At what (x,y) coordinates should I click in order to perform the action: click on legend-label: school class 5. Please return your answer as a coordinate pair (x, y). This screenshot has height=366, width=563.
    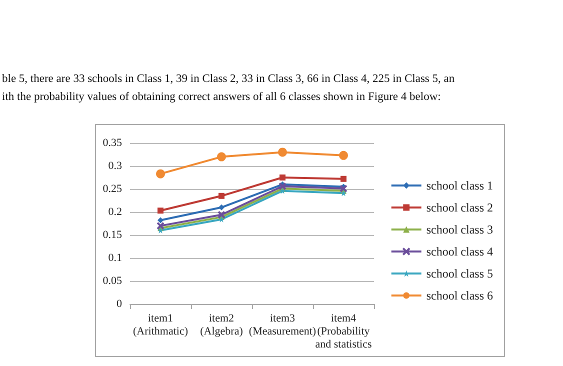
    Looking at the image, I should click on (459, 273).